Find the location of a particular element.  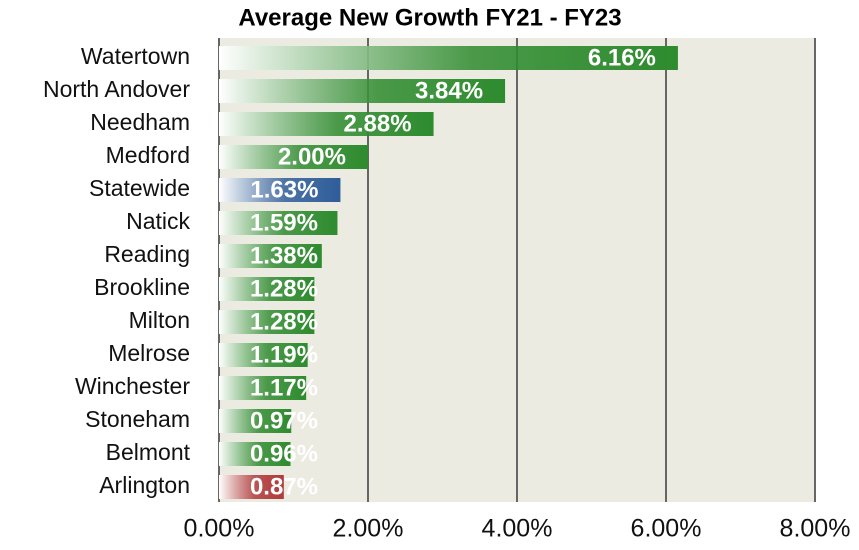

y-tick-label: North Andover is located at coordinates (116, 89).